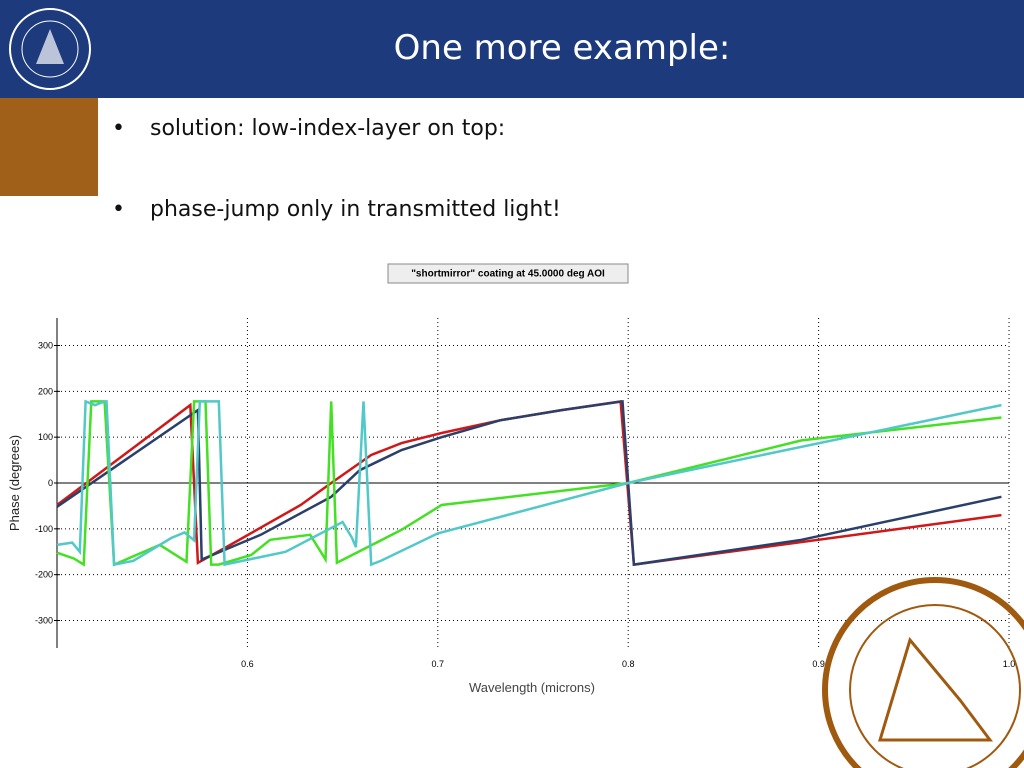 This screenshot has width=1024, height=768. Describe the element at coordinates (45, 391) in the screenshot. I see `y-tick-label: 200` at that location.